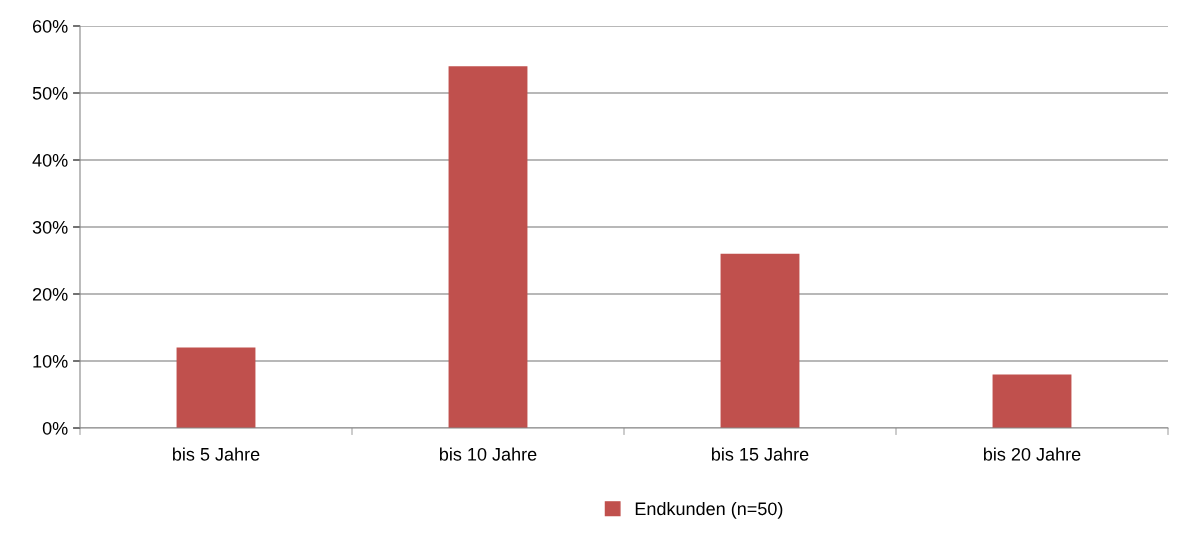  What do you see at coordinates (216, 454) in the screenshot?
I see `x-tick-label: bis 5 Jahre` at bounding box center [216, 454].